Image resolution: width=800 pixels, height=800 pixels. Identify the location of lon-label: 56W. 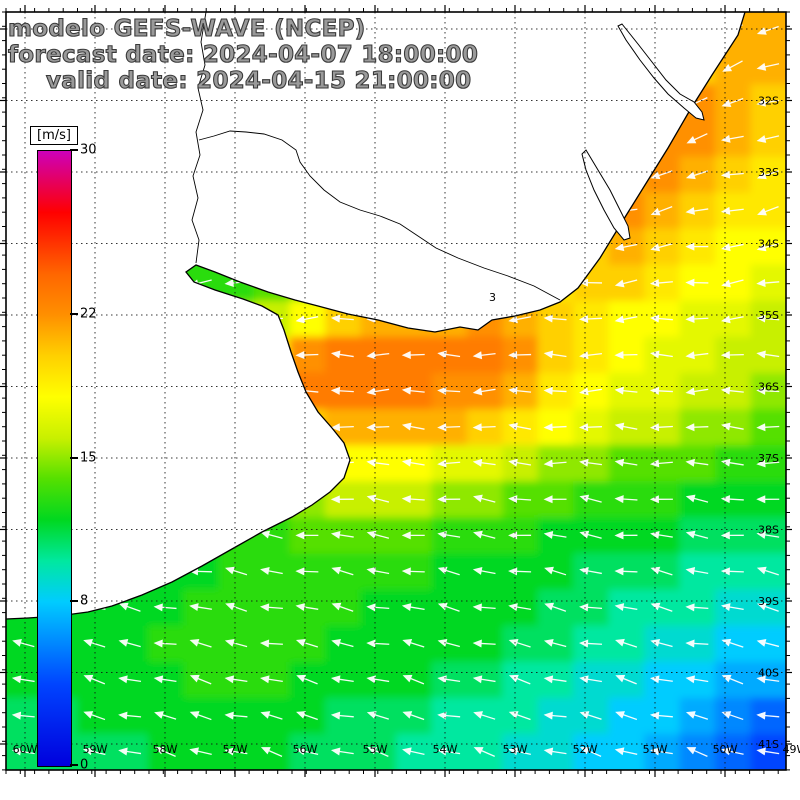
(305, 749).